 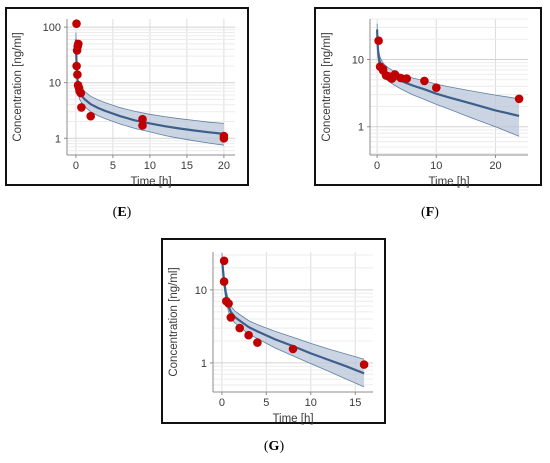 I want to click on e-y-tick-label-0: 1, so click(x=58, y=139).